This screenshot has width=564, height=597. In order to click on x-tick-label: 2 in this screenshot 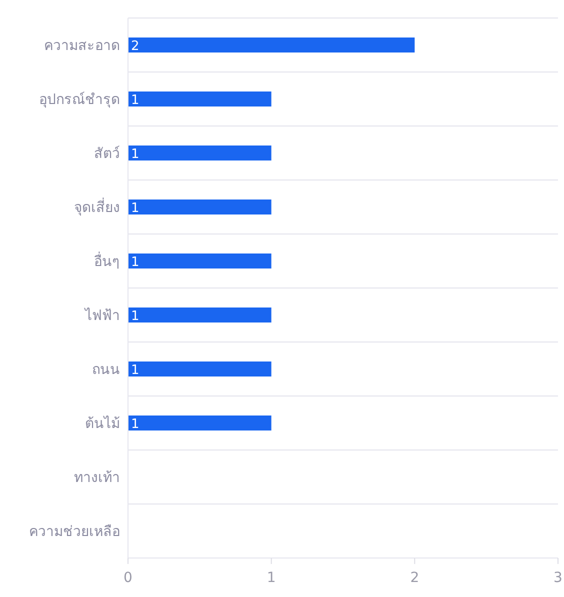, I will do `click(415, 578)`.